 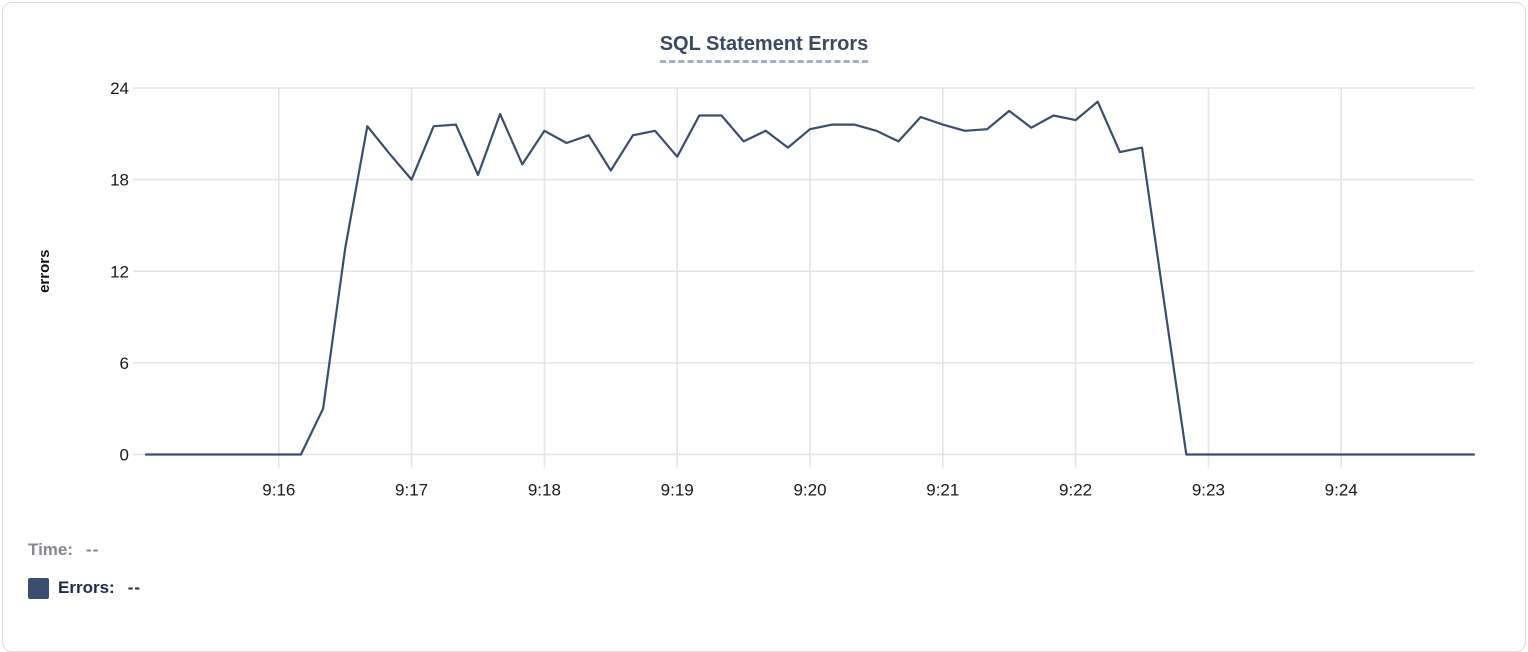 What do you see at coordinates (84, 550) in the screenshot?
I see `time-readout-row: Time: --` at bounding box center [84, 550].